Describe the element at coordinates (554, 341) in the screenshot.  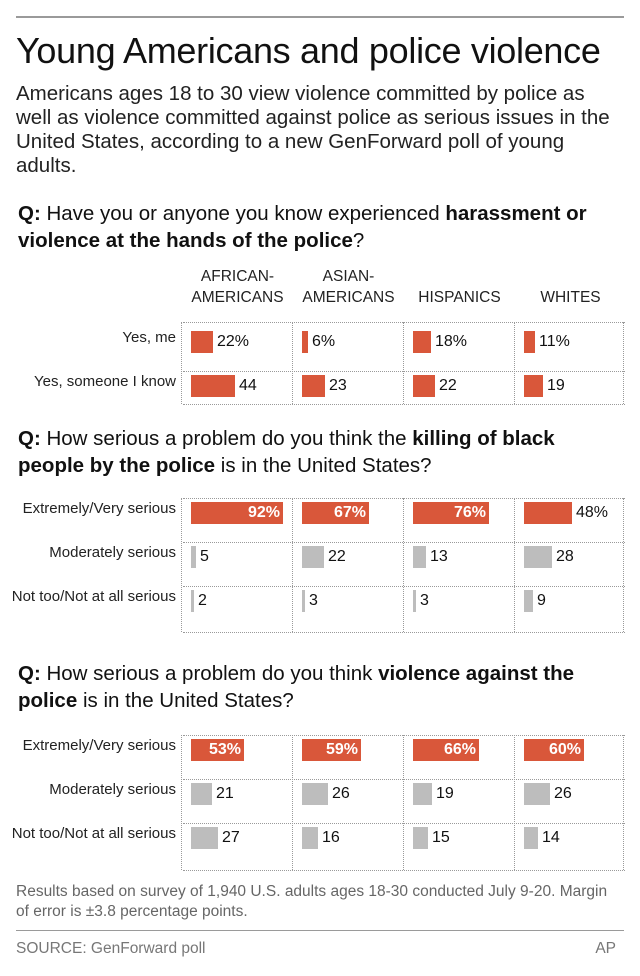
I see `data-label: 11%` at that location.